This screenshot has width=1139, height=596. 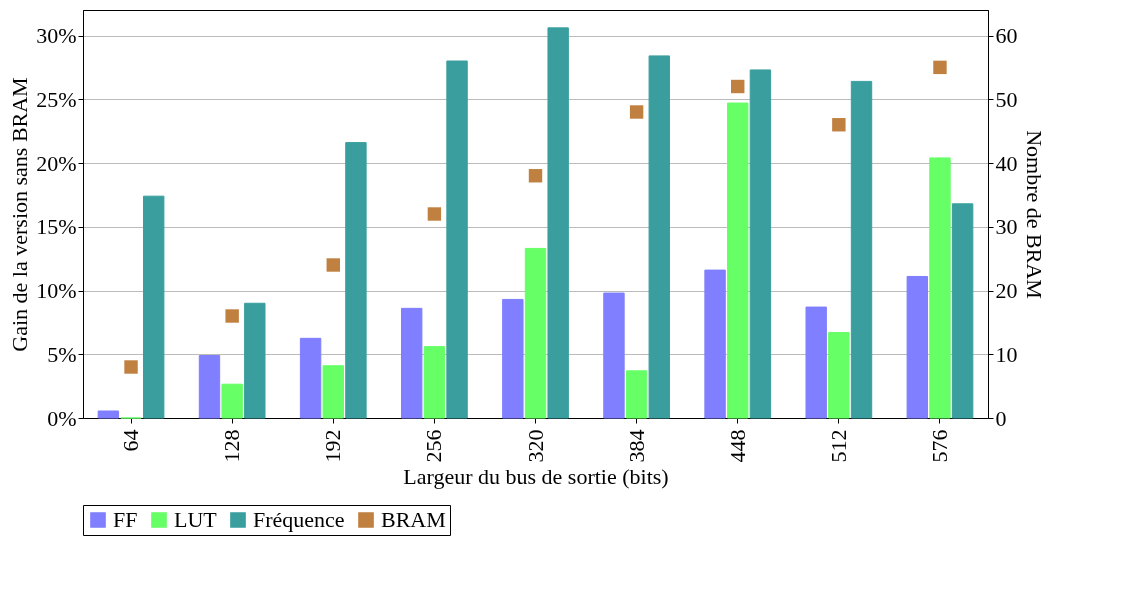 I want to click on y2-tick-label: 60, so click(x=1006, y=35).